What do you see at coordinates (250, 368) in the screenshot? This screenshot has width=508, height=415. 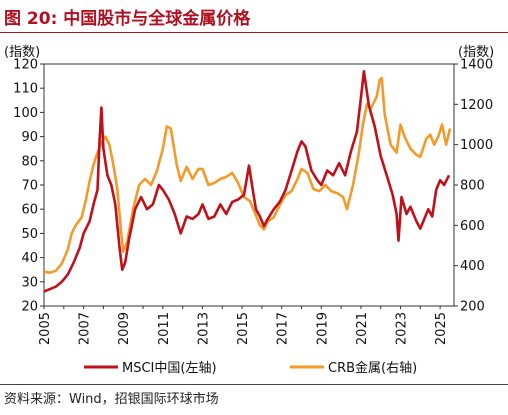 I see `legend: MSCI中国(左轴) CRB金属(右轴)` at bounding box center [250, 368].